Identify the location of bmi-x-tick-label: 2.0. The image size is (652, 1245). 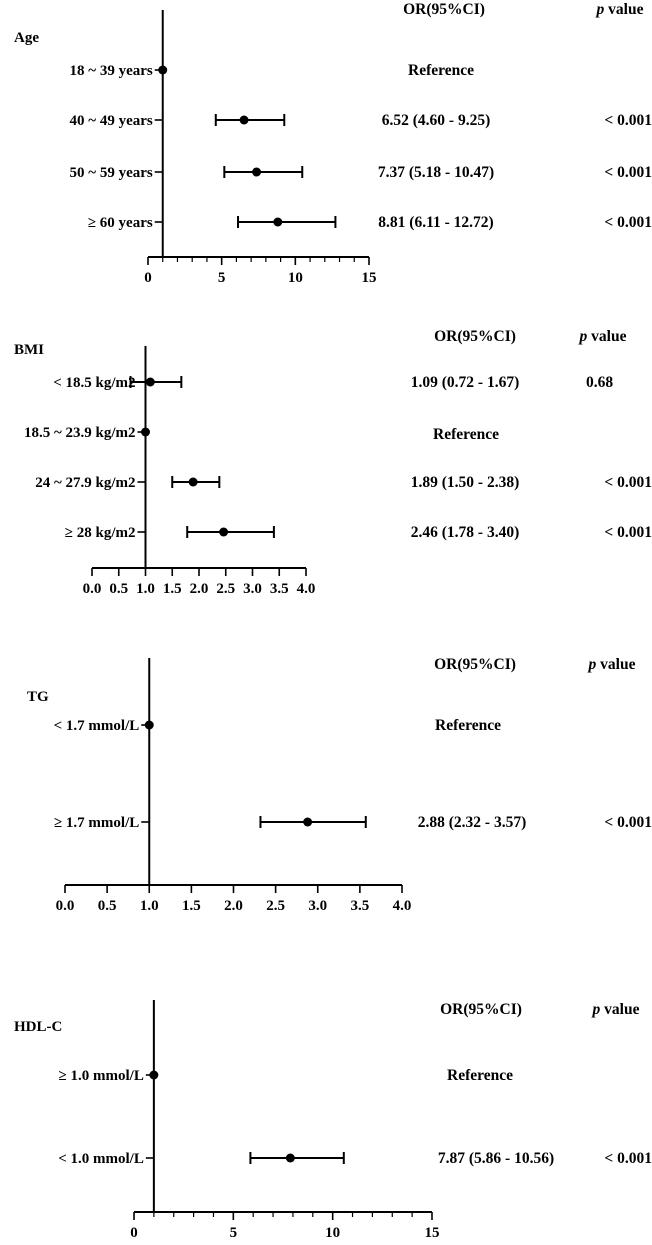
(199, 589).